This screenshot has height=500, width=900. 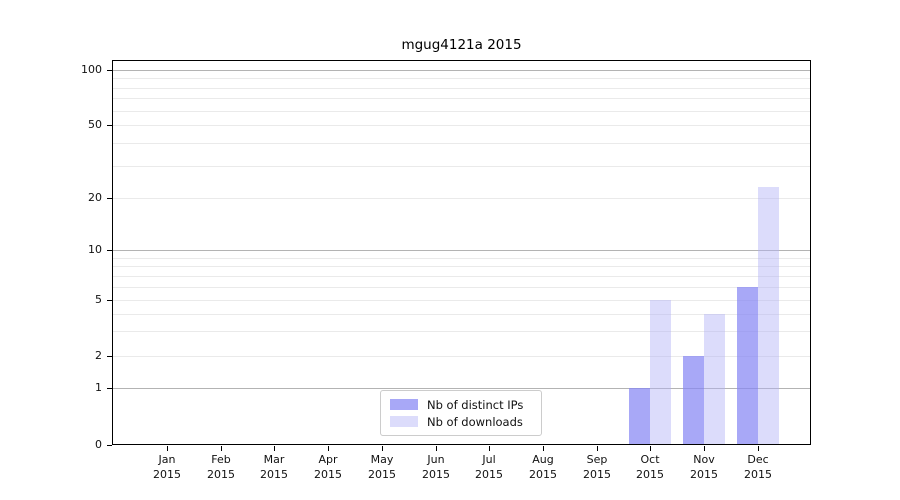 What do you see at coordinates (95, 124) in the screenshot?
I see `y-tick-label-50: 50` at bounding box center [95, 124].